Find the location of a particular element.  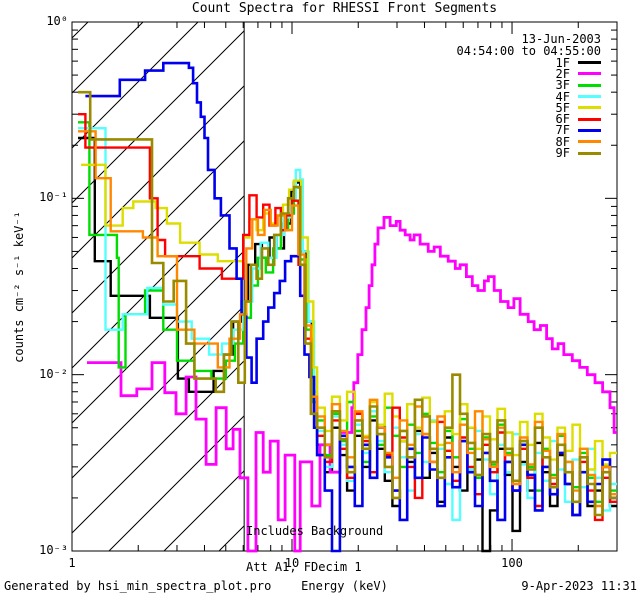

legend-entry-6F: 6F is located at coordinates (529, 119).